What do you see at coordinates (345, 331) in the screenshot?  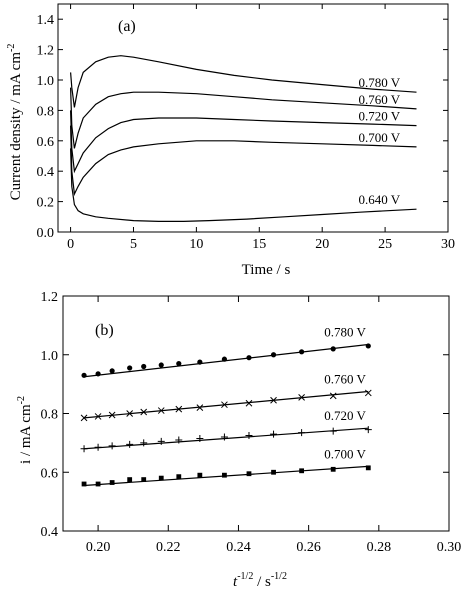 I see `panel-b-series-label: 0.780 V` at bounding box center [345, 331].